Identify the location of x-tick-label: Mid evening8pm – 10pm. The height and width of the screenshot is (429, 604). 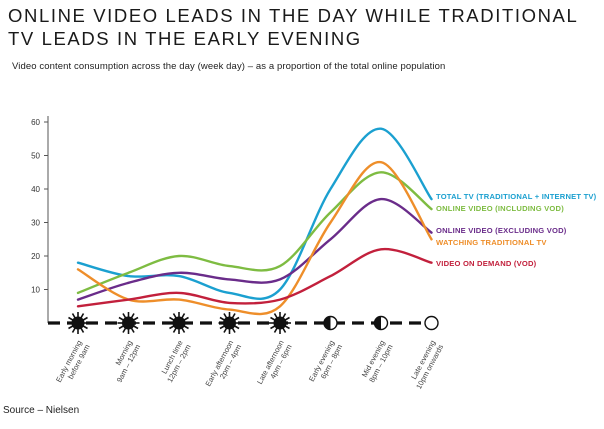
(376, 361).